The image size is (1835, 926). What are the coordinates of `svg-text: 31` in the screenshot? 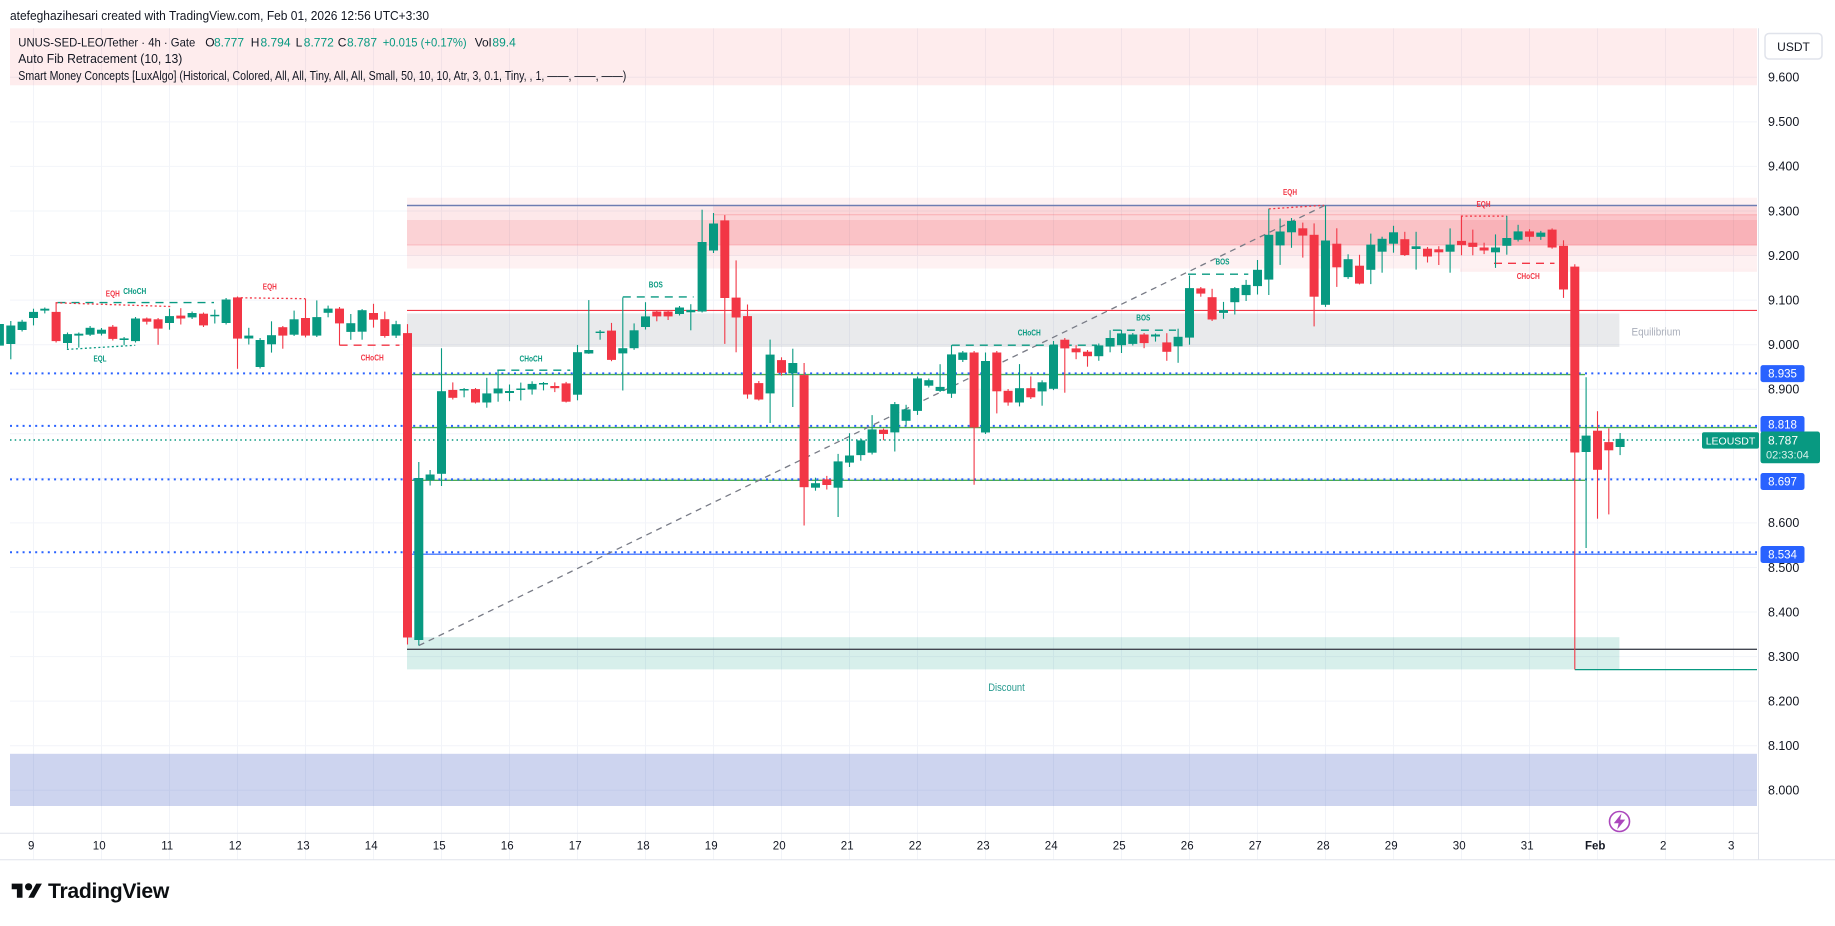 It's located at (1527, 847).